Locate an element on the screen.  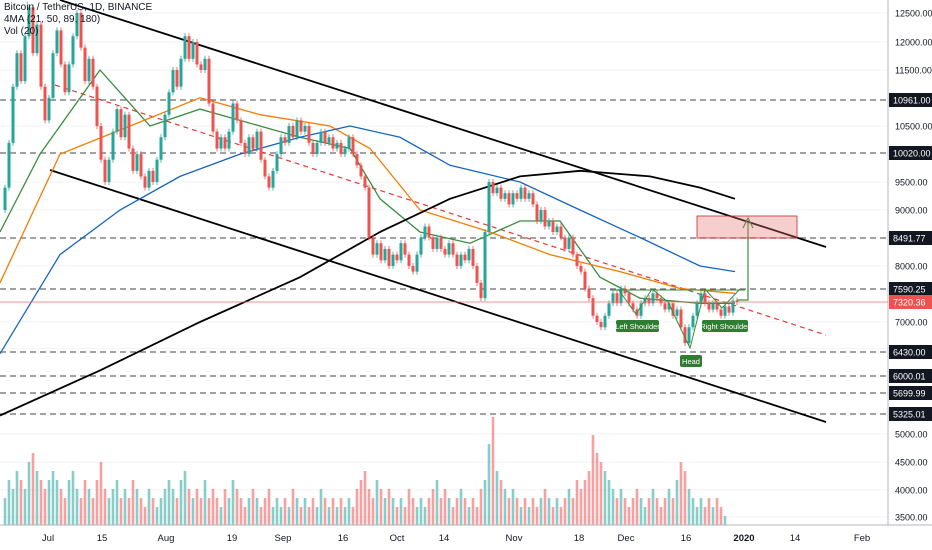
price-label-box is located at coordinates (910, 100).